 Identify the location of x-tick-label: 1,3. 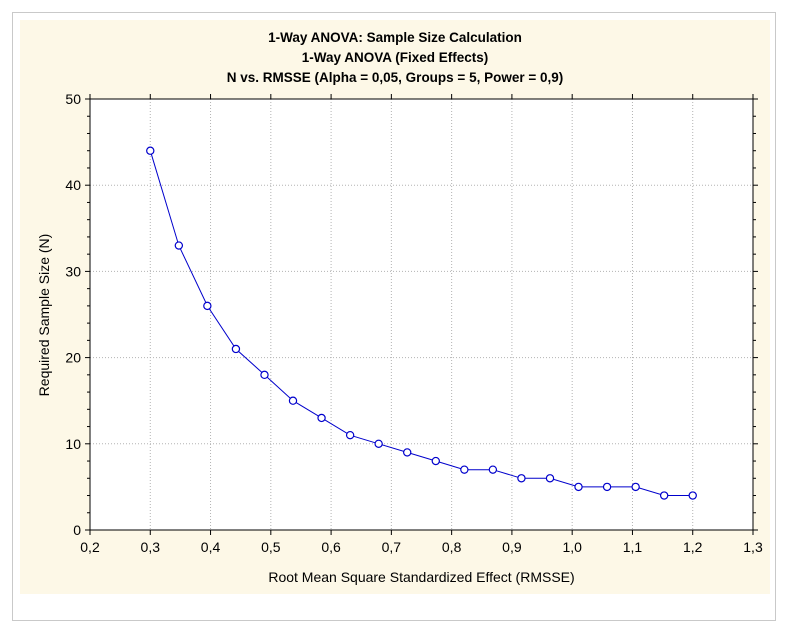
(753, 547).